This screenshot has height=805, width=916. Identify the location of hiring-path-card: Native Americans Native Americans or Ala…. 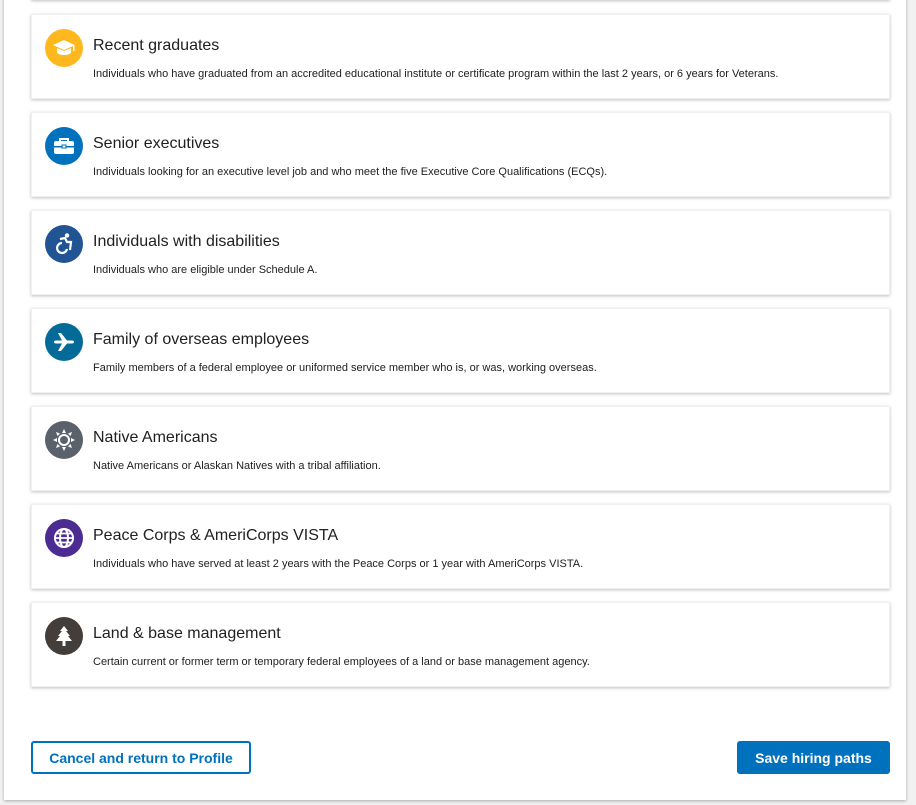
(460, 448).